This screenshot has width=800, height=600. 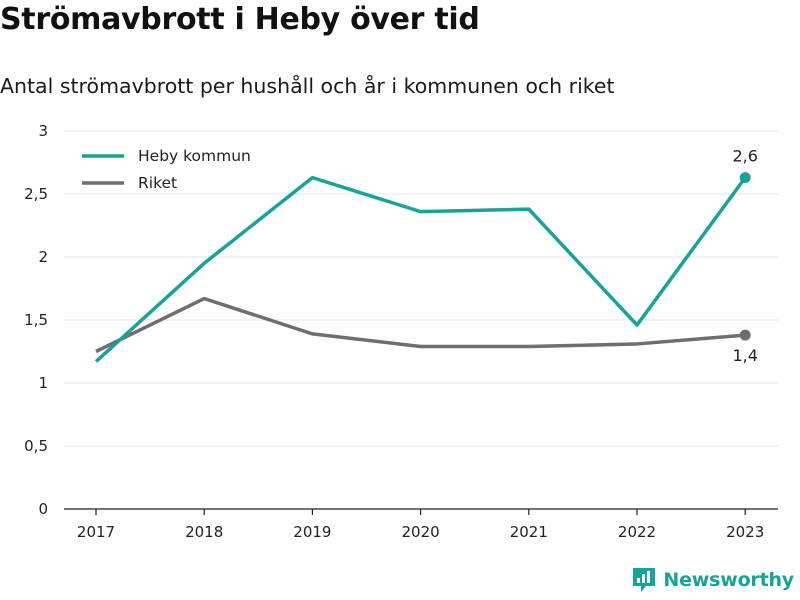 I want to click on x-tick-label: 2017, so click(x=96, y=532).